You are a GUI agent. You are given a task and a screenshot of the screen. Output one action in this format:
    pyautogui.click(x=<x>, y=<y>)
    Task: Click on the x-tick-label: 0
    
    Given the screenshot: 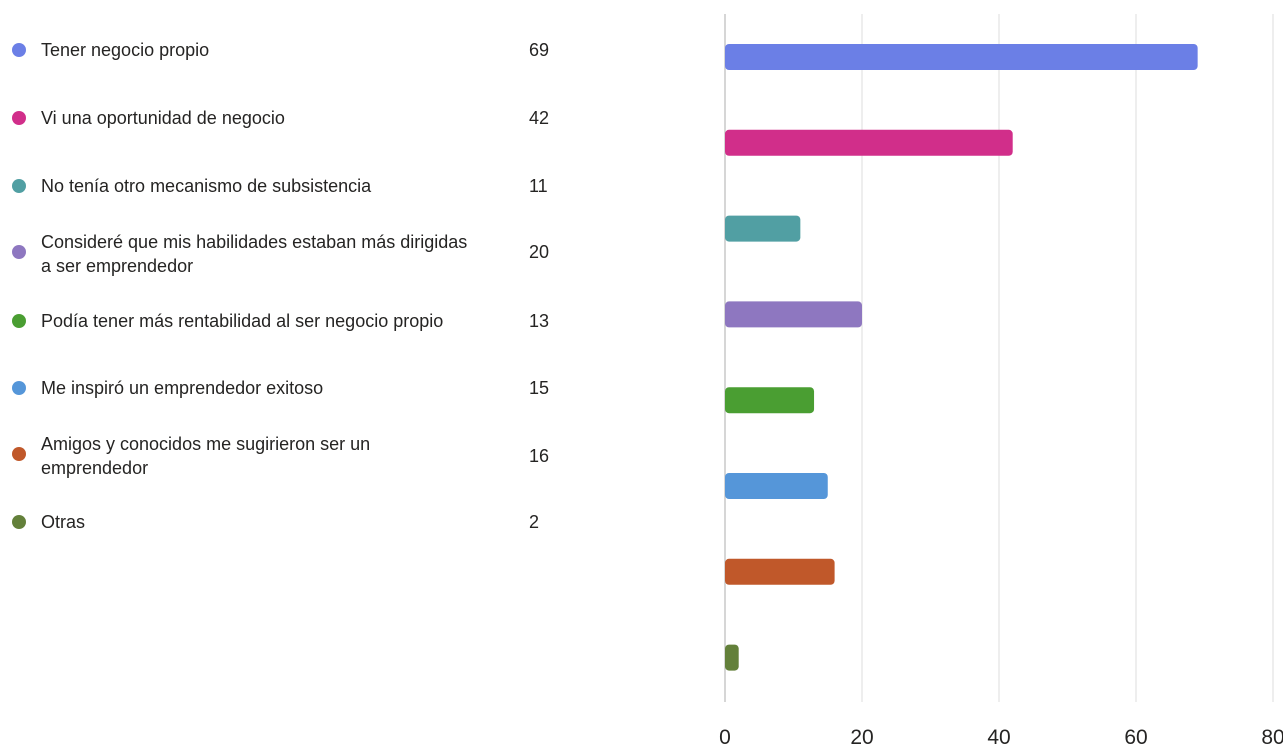 What is the action you would take?
    pyautogui.click(x=725, y=736)
    